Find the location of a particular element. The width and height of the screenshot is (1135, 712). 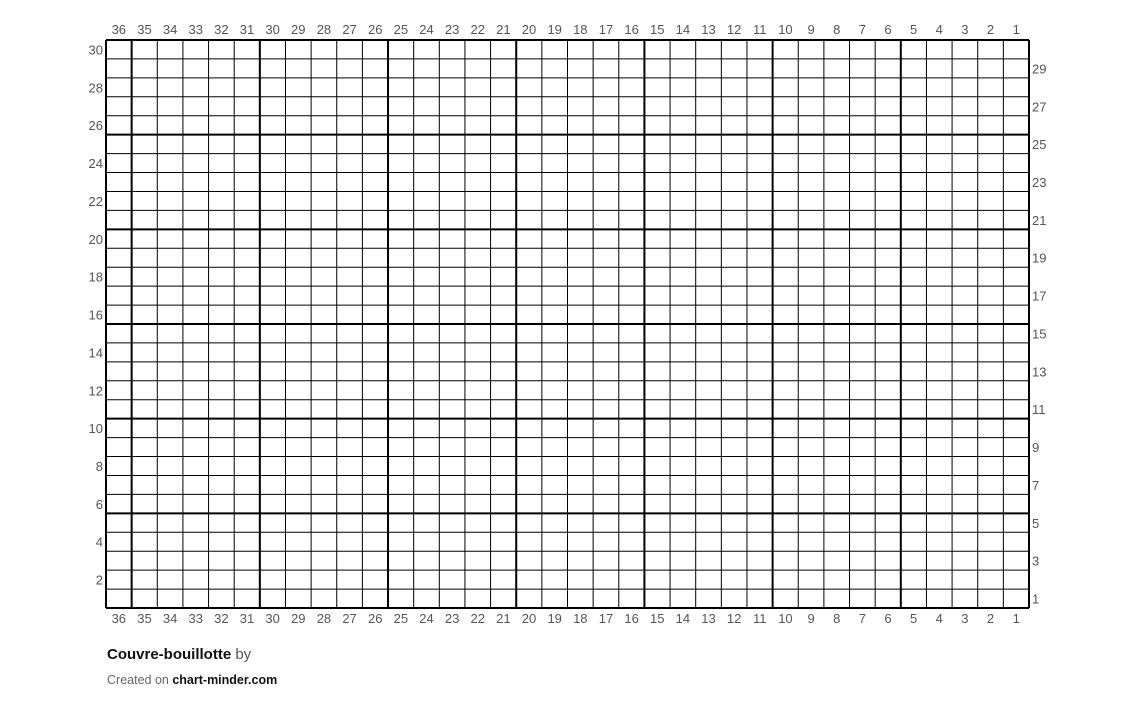

row-label-left: 14 is located at coordinates (96, 352).